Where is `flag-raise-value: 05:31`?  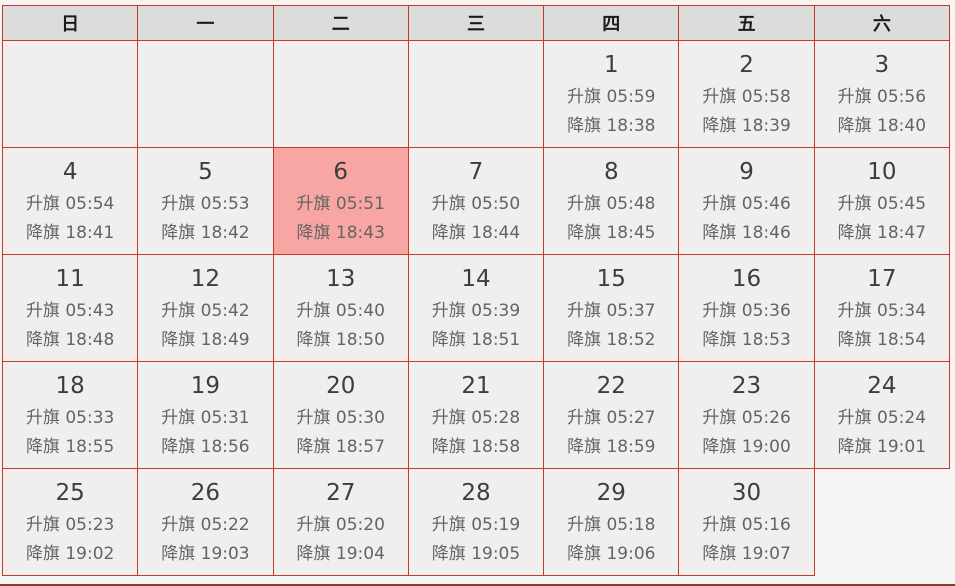
flag-raise-value: 05:31 is located at coordinates (225, 418).